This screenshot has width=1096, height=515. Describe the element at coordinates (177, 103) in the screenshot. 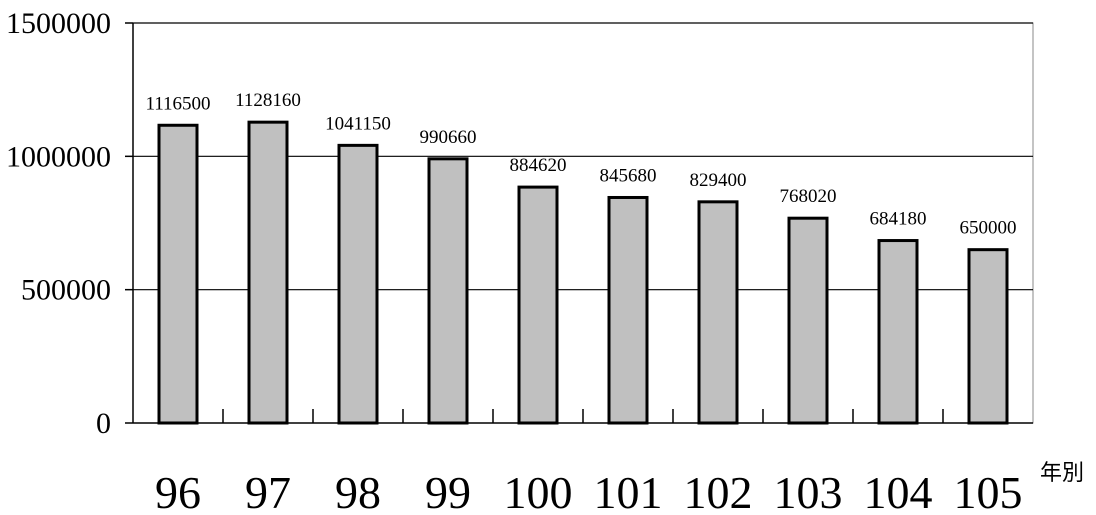

I see `data-label: 1116500` at that location.